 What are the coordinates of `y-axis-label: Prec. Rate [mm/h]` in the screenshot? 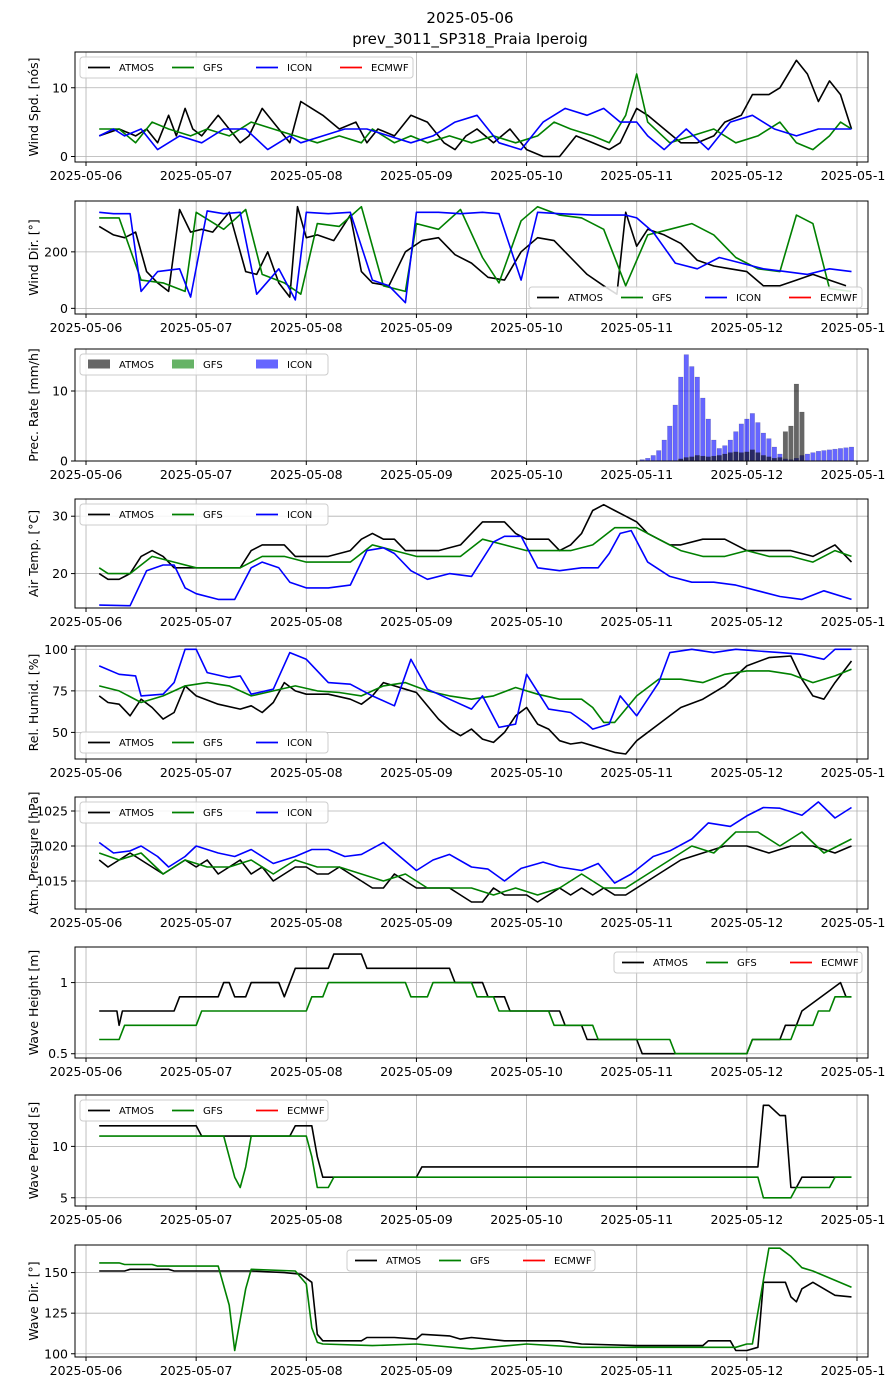 It's located at (33, 405).